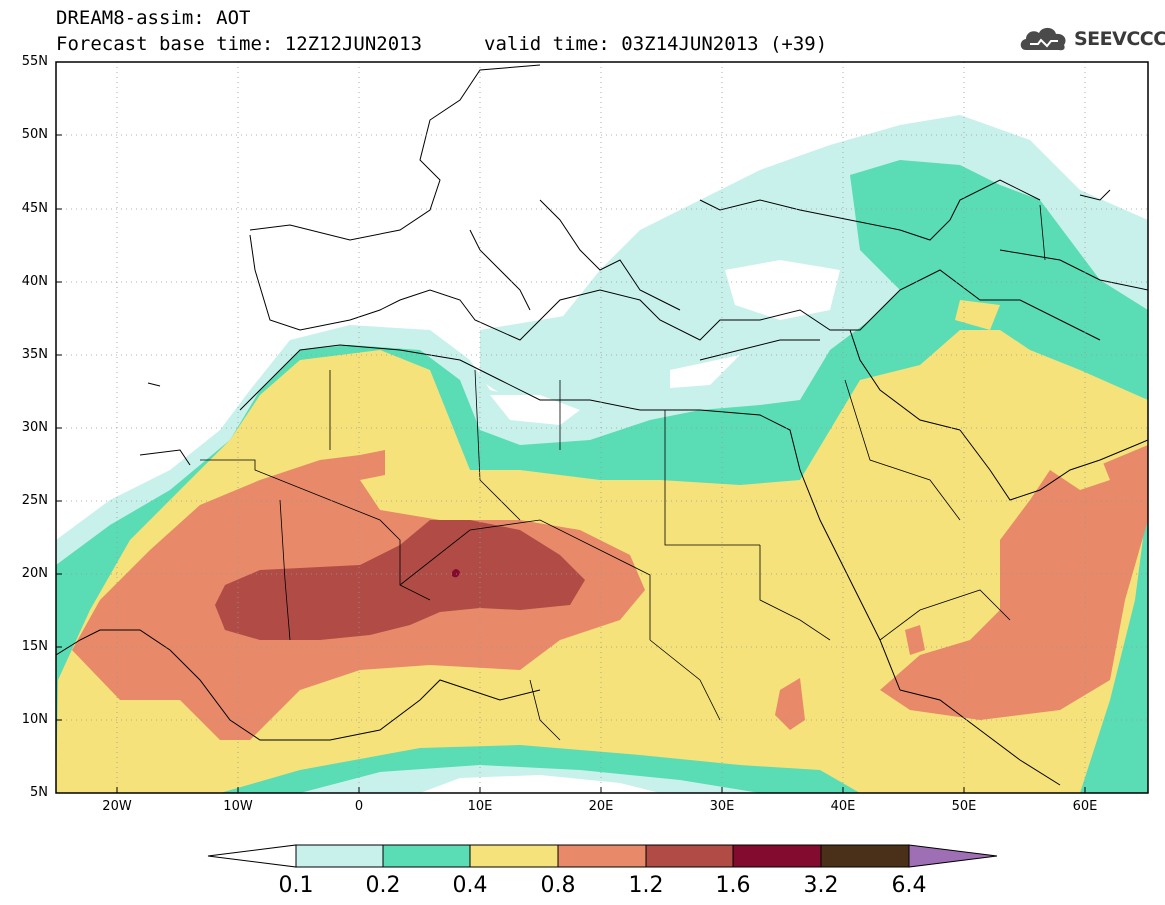 Image resolution: width=1165 pixels, height=905 pixels. What do you see at coordinates (39, 792) in the screenshot?
I see `lat-label-5n: 5N` at bounding box center [39, 792].